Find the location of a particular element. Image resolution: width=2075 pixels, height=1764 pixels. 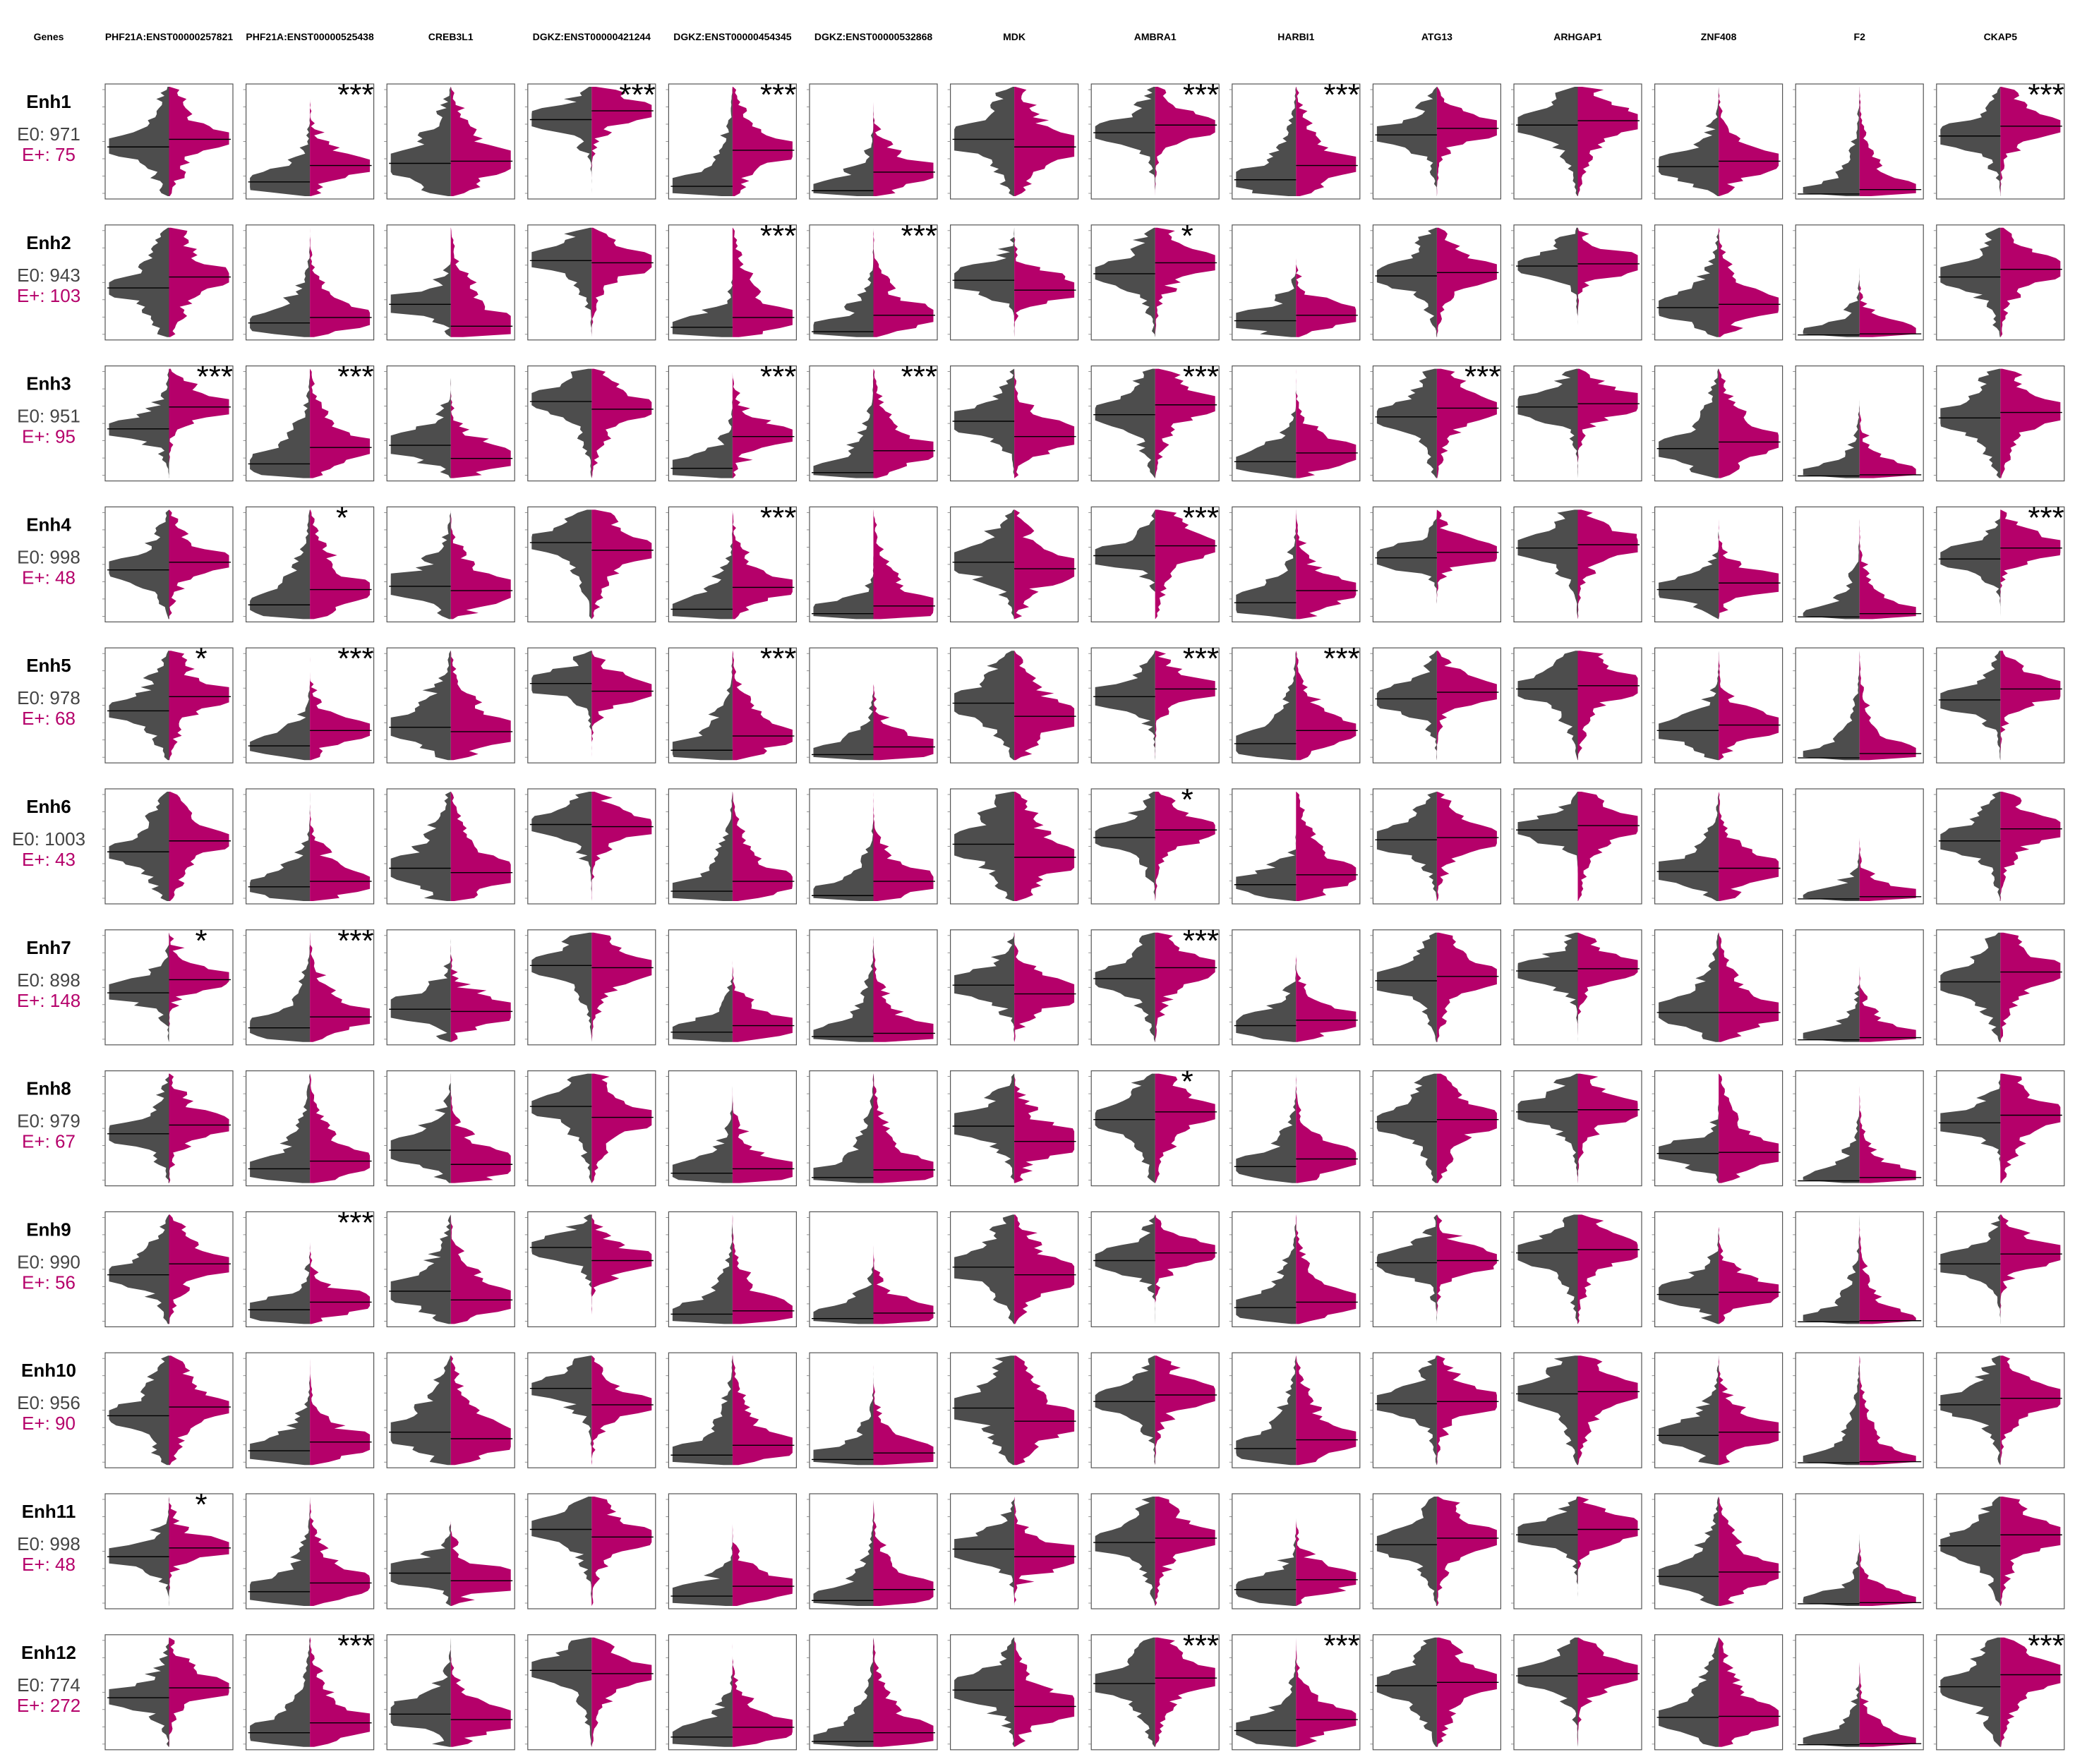

column-header: PHF21A:ENST00000525438 is located at coordinates (310, 36).